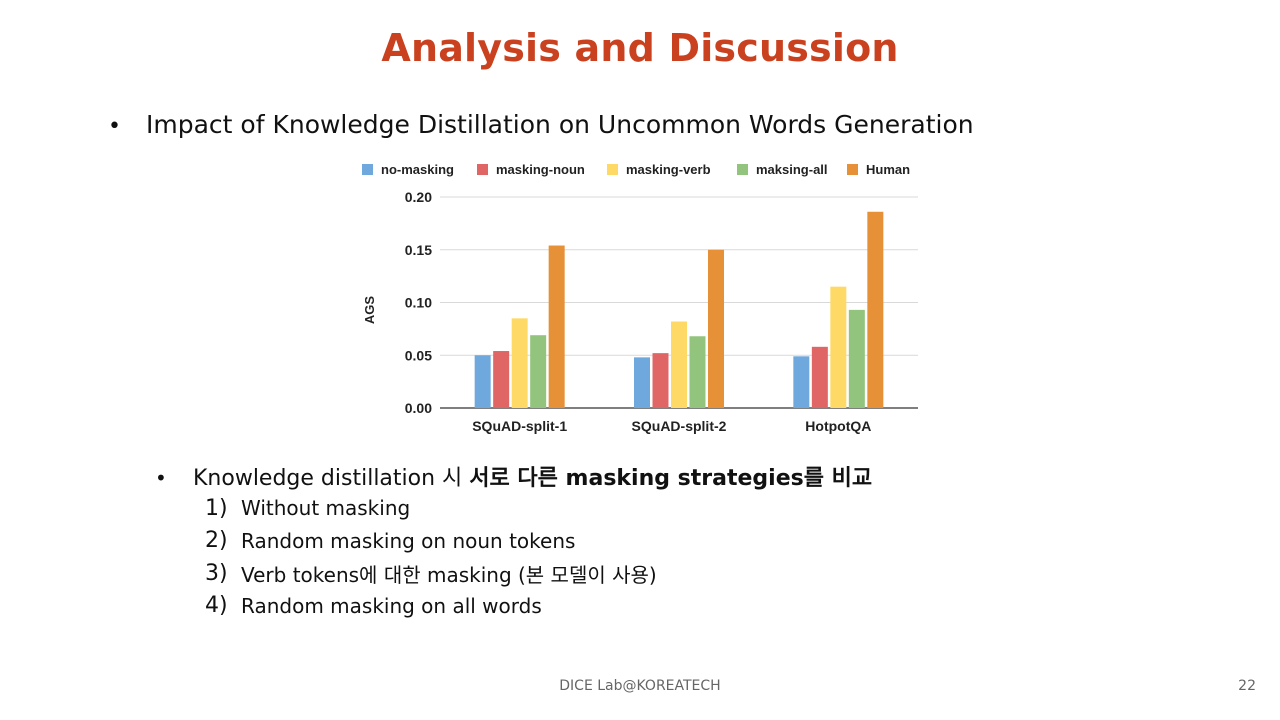  What do you see at coordinates (519, 426) in the screenshot?
I see `x-tick-label: SQuAD-split-1` at bounding box center [519, 426].